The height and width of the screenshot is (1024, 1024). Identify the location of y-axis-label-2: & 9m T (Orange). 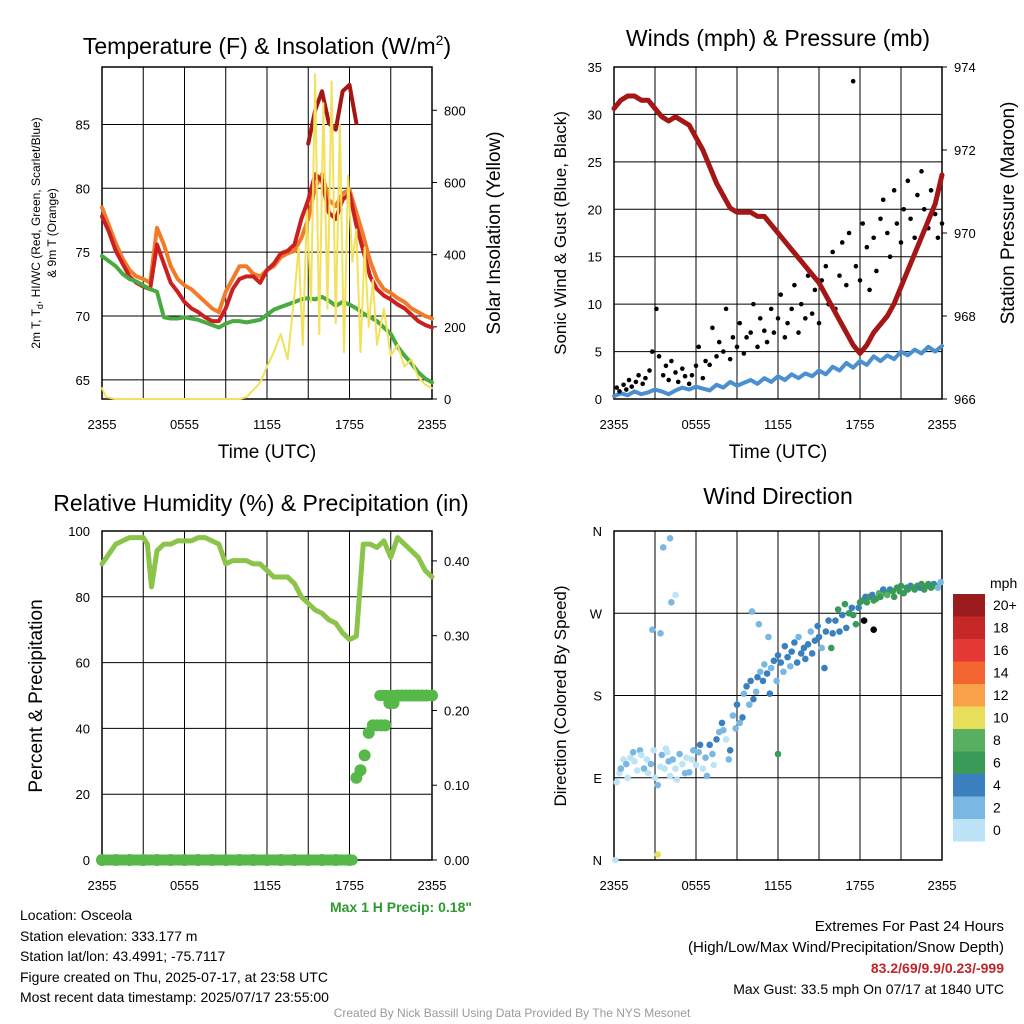
(52, 233).